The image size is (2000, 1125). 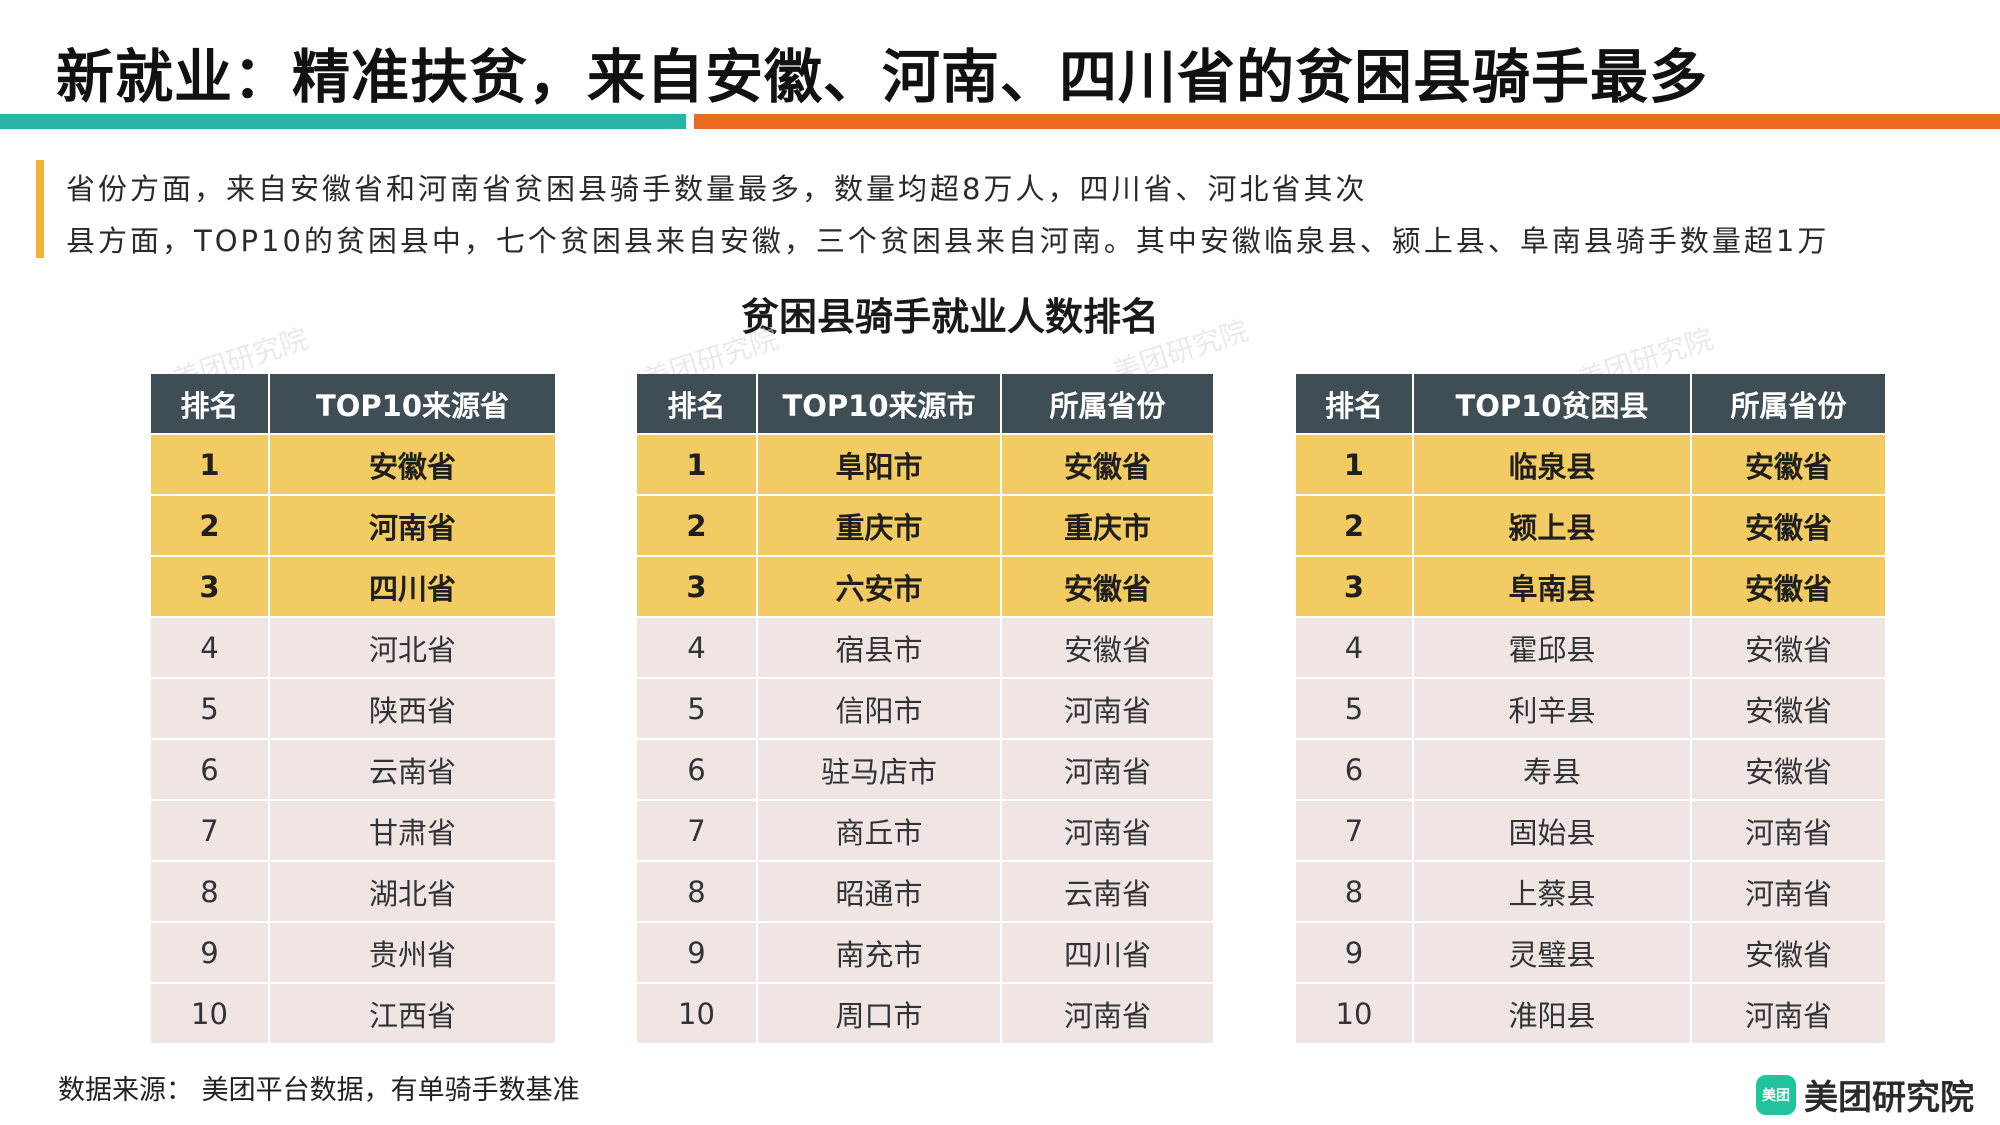 I want to click on table-row: 6 寿县 安徽省, so click(x=1590, y=770).